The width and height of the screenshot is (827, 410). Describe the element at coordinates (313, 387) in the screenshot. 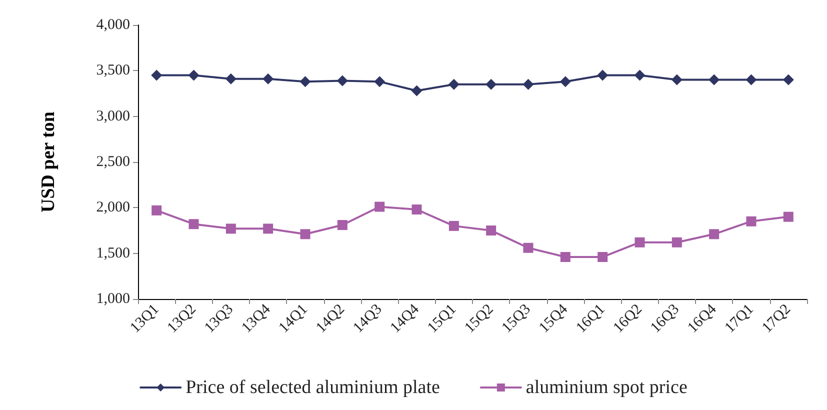

I see `legend-label: Price of selected aluminium plate` at that location.